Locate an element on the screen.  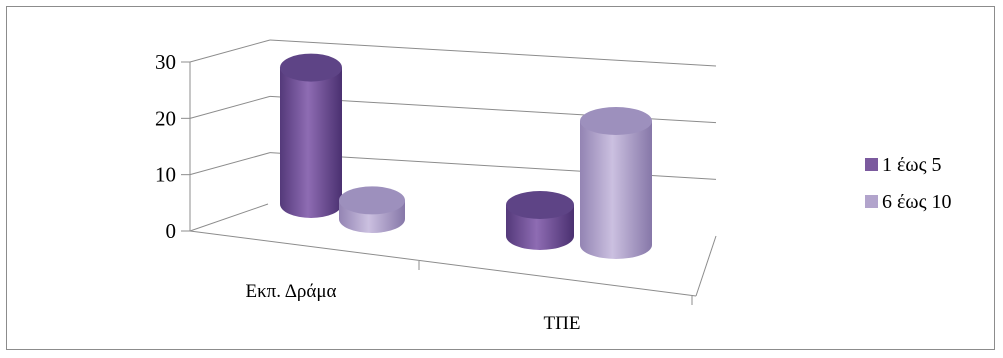
y-tick-label-0: 0 is located at coordinates (171, 231).